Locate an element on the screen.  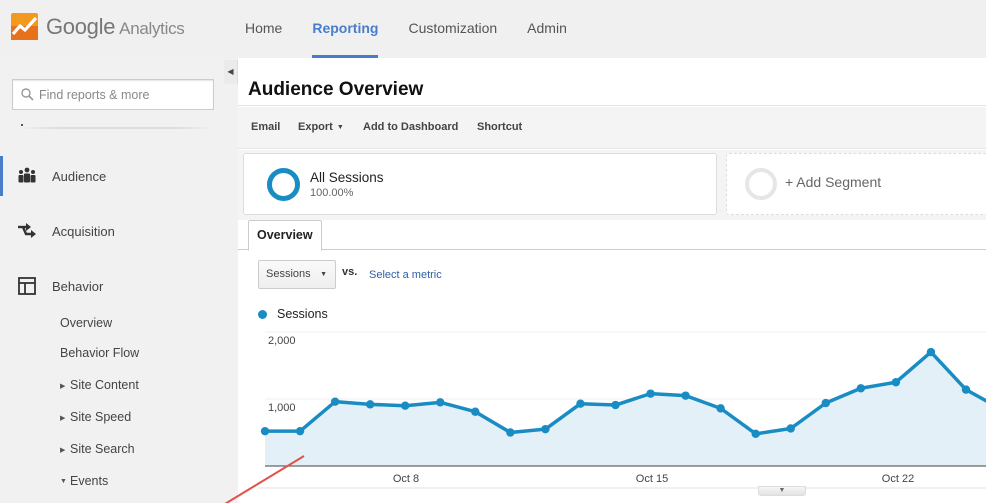
layout-icon is located at coordinates (27, 286).